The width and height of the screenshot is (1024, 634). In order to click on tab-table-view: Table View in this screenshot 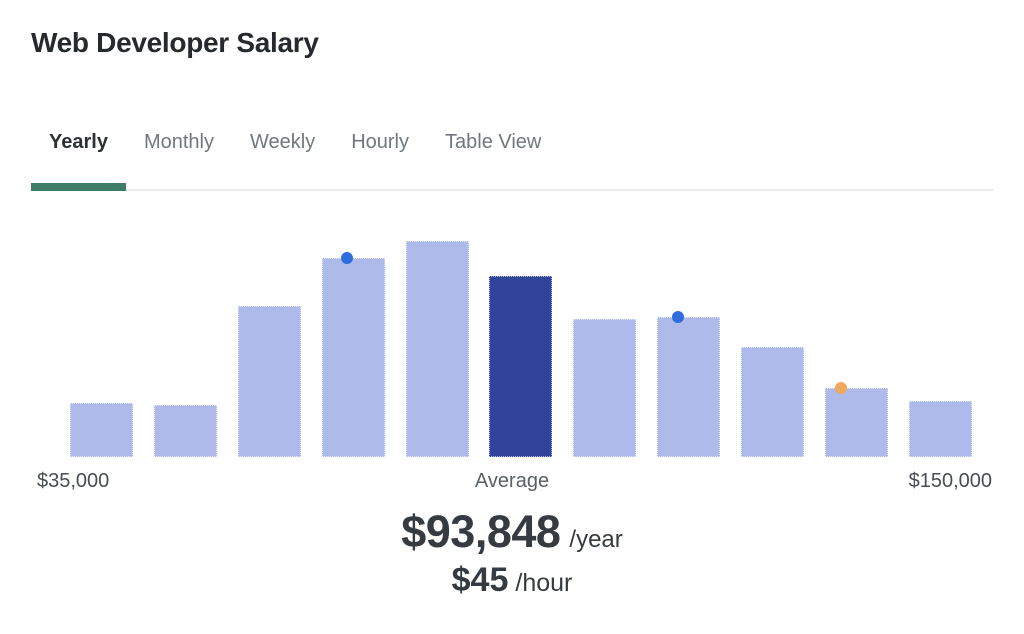, I will do `click(493, 142)`.